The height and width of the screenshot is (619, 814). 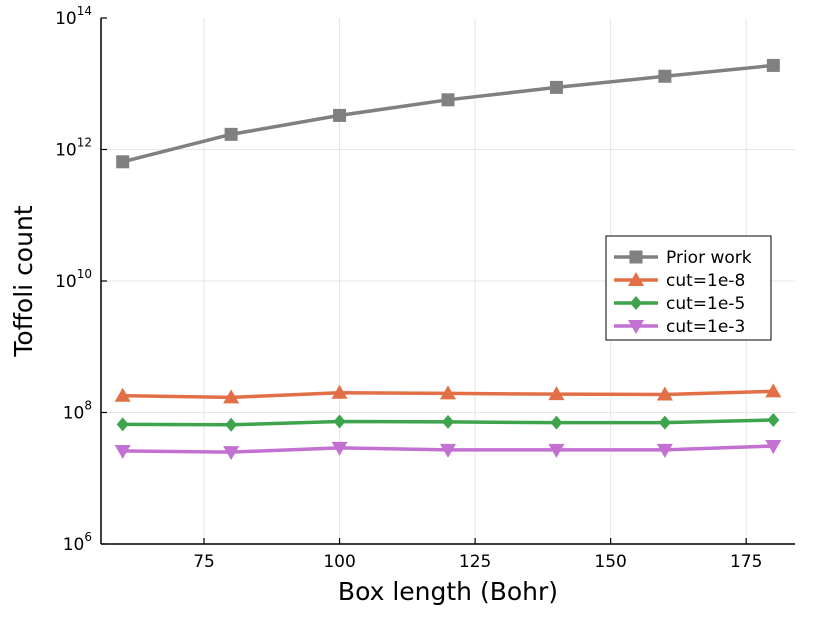 I want to click on y-tick-label: 10¹⁴, so click(x=73, y=16).